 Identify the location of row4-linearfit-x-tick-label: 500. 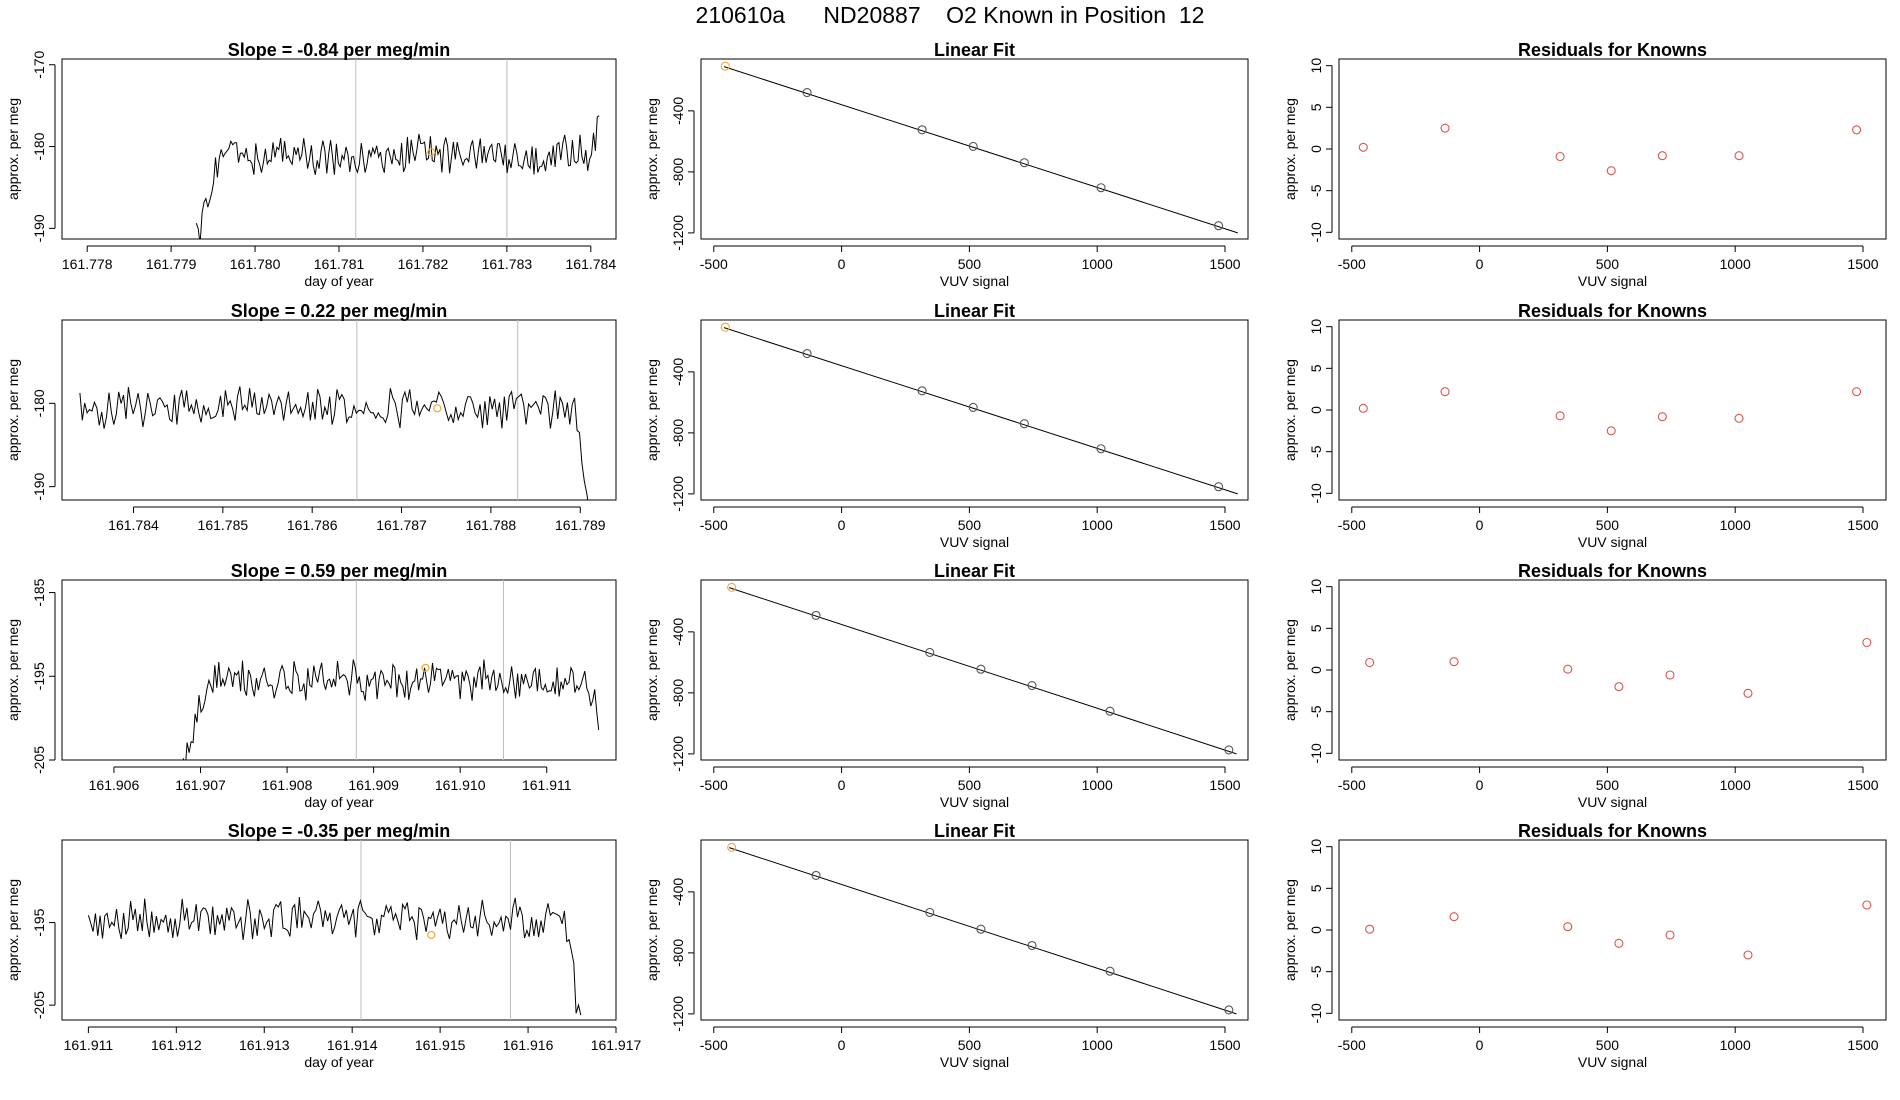
(970, 1045).